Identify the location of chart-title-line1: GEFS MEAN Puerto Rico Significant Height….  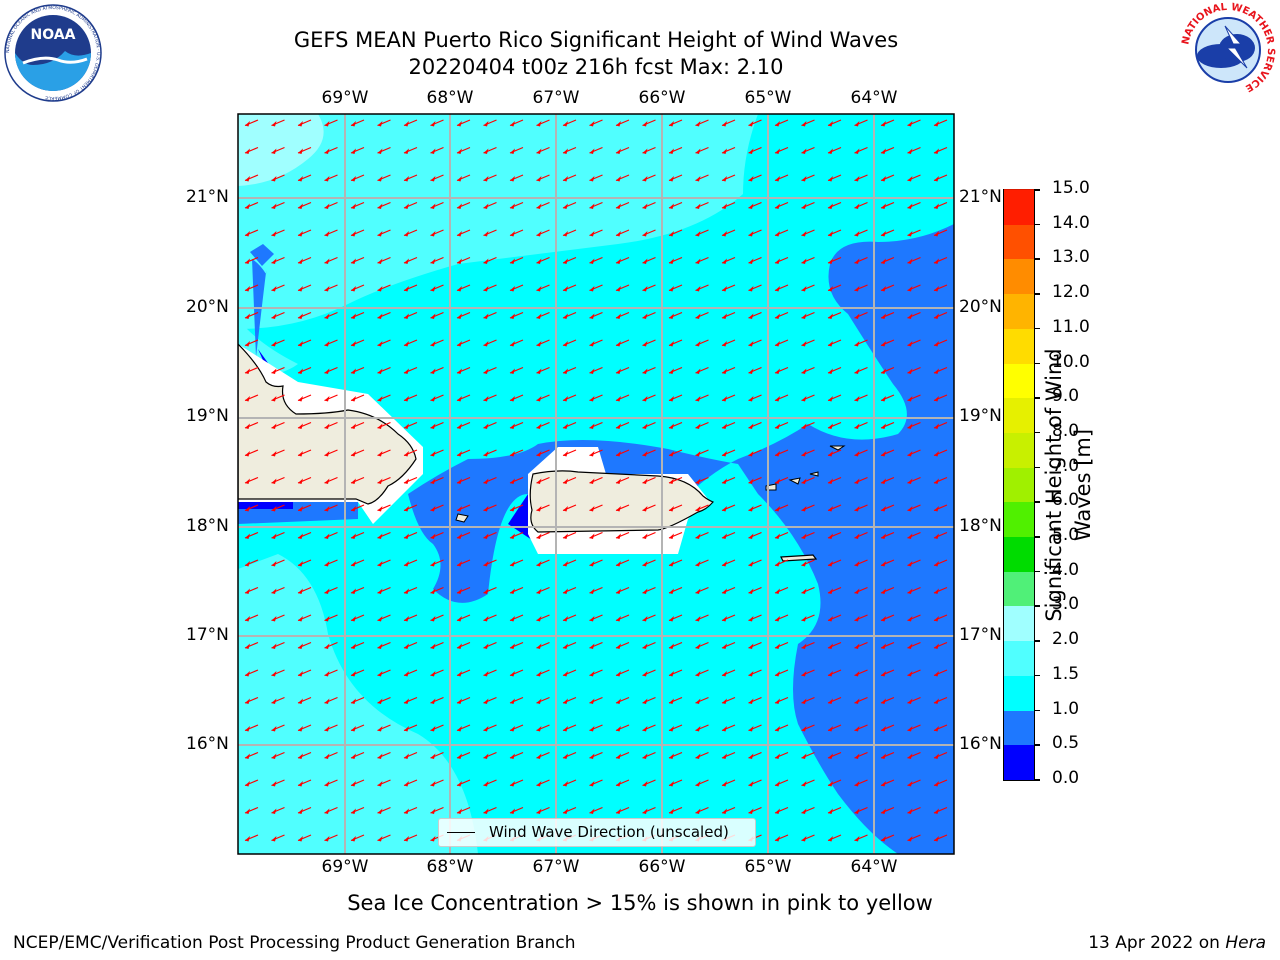
(596, 40).